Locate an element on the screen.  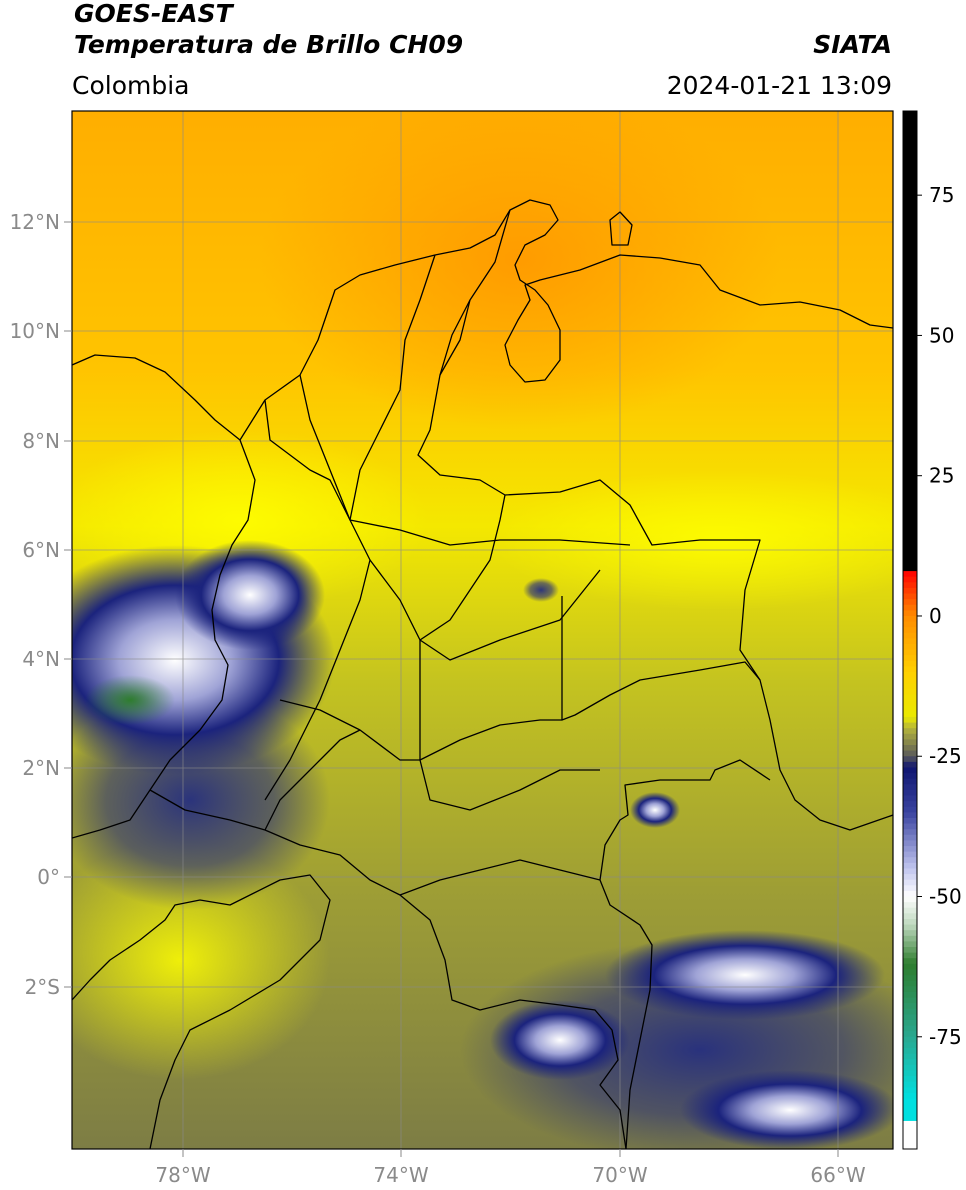
small-cloud-cell is located at coordinates (655, 810).